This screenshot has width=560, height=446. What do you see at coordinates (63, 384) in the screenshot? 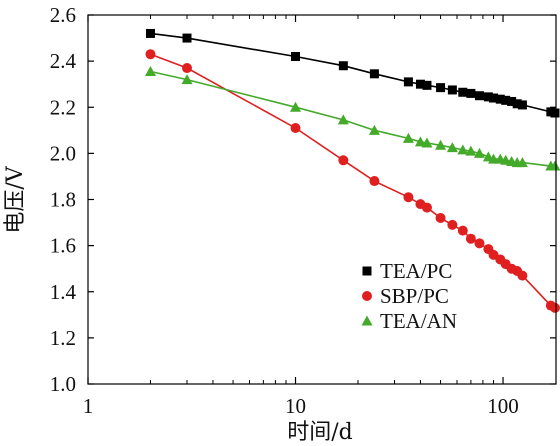
I see `y-tick-label: 1.0` at bounding box center [63, 384].